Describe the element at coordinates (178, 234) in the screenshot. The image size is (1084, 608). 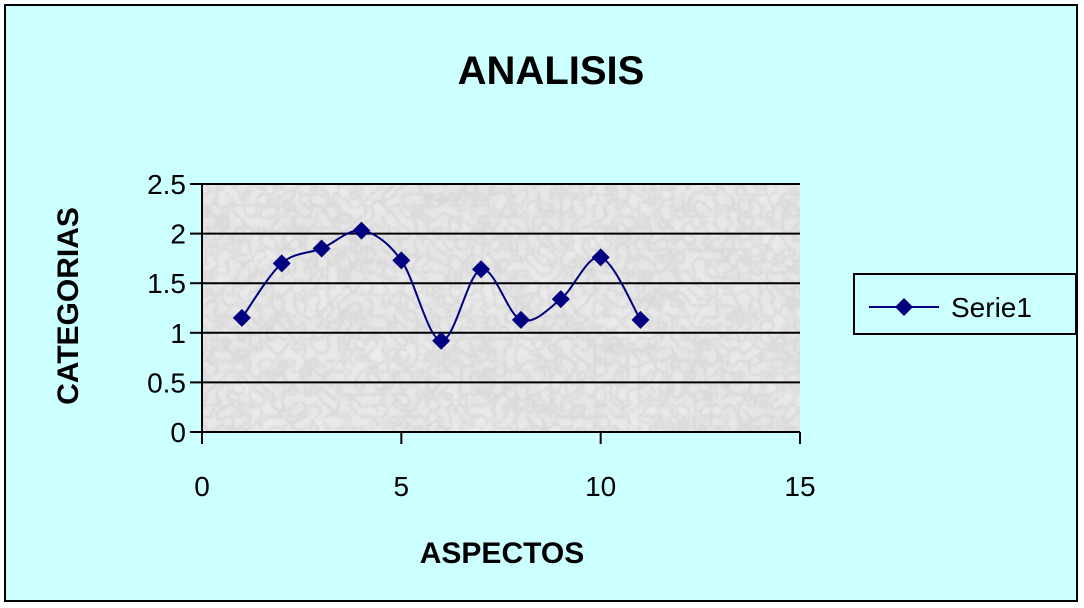
I see `y-tick-label: 2` at that location.